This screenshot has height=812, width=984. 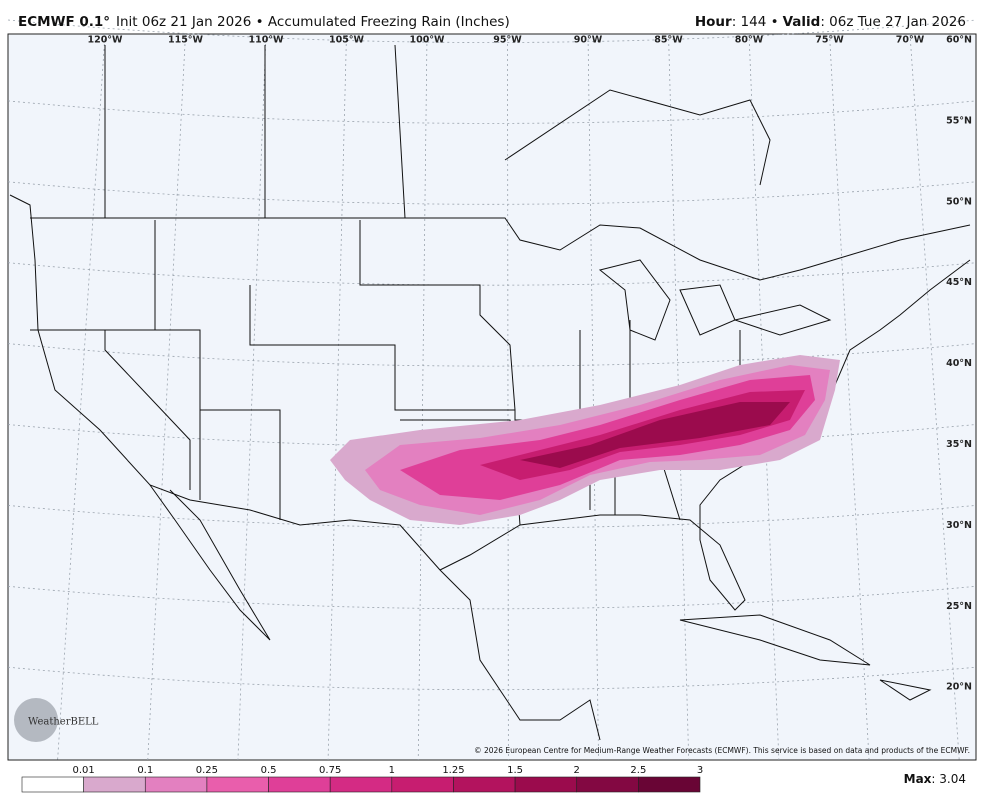 What do you see at coordinates (700, 770) in the screenshot?
I see `colorbar-label: 3` at bounding box center [700, 770].